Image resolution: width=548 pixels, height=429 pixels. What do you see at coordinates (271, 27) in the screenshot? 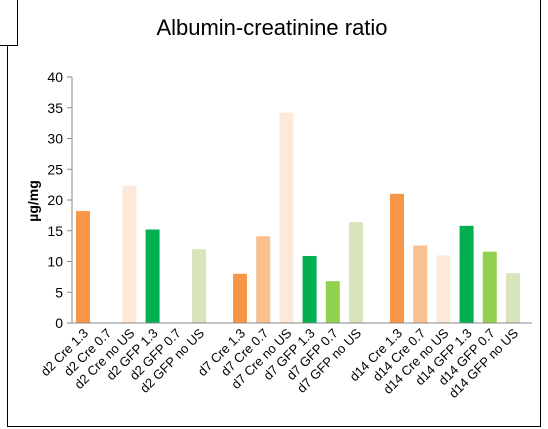
I see `chart-title: Albumin-creatinine ratio` at bounding box center [271, 27].